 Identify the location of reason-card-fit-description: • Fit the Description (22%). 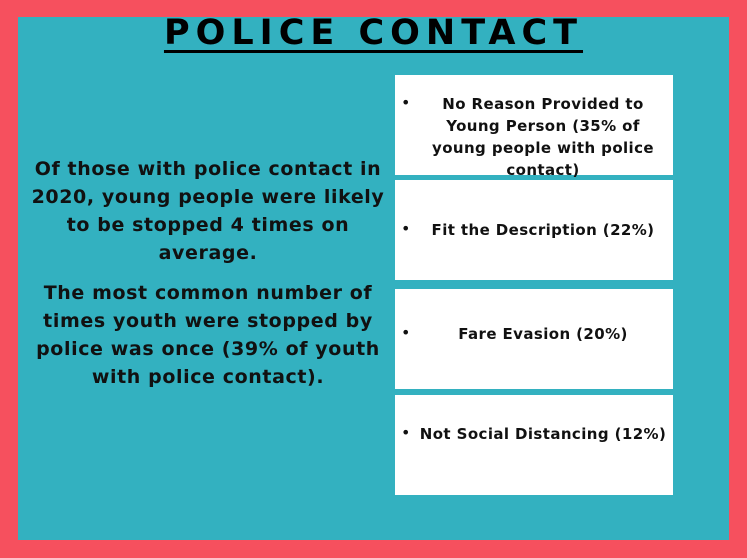
(534, 230).